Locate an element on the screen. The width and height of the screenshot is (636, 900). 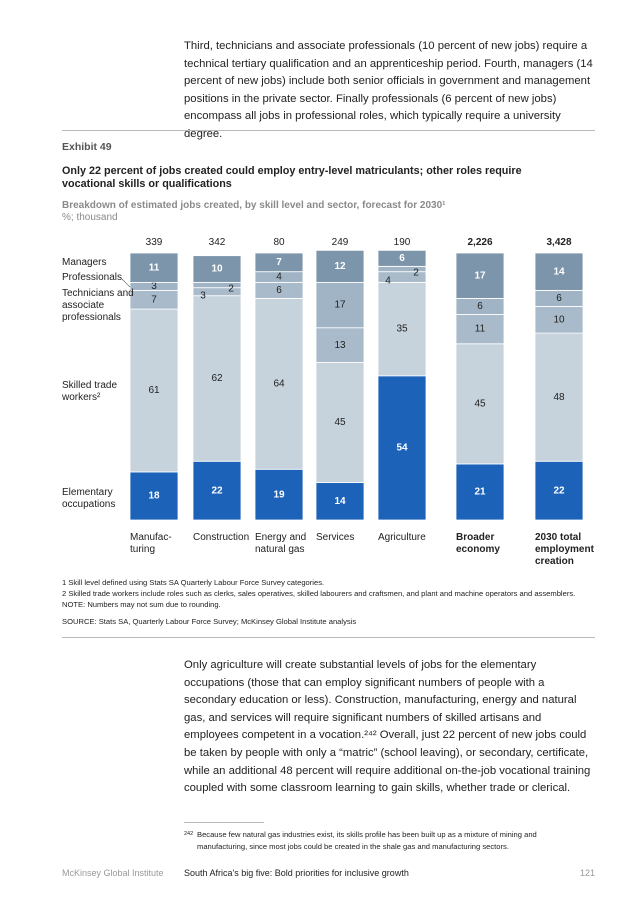
data-label: 64 is located at coordinates (279, 383).